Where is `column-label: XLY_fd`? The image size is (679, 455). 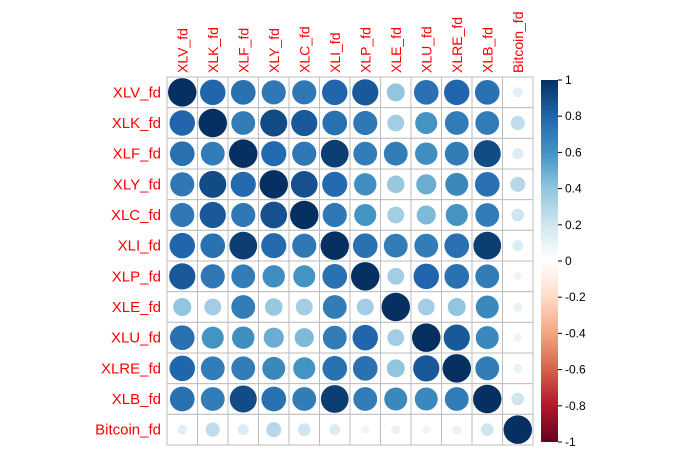
column-label: XLY_fd is located at coordinates (274, 50).